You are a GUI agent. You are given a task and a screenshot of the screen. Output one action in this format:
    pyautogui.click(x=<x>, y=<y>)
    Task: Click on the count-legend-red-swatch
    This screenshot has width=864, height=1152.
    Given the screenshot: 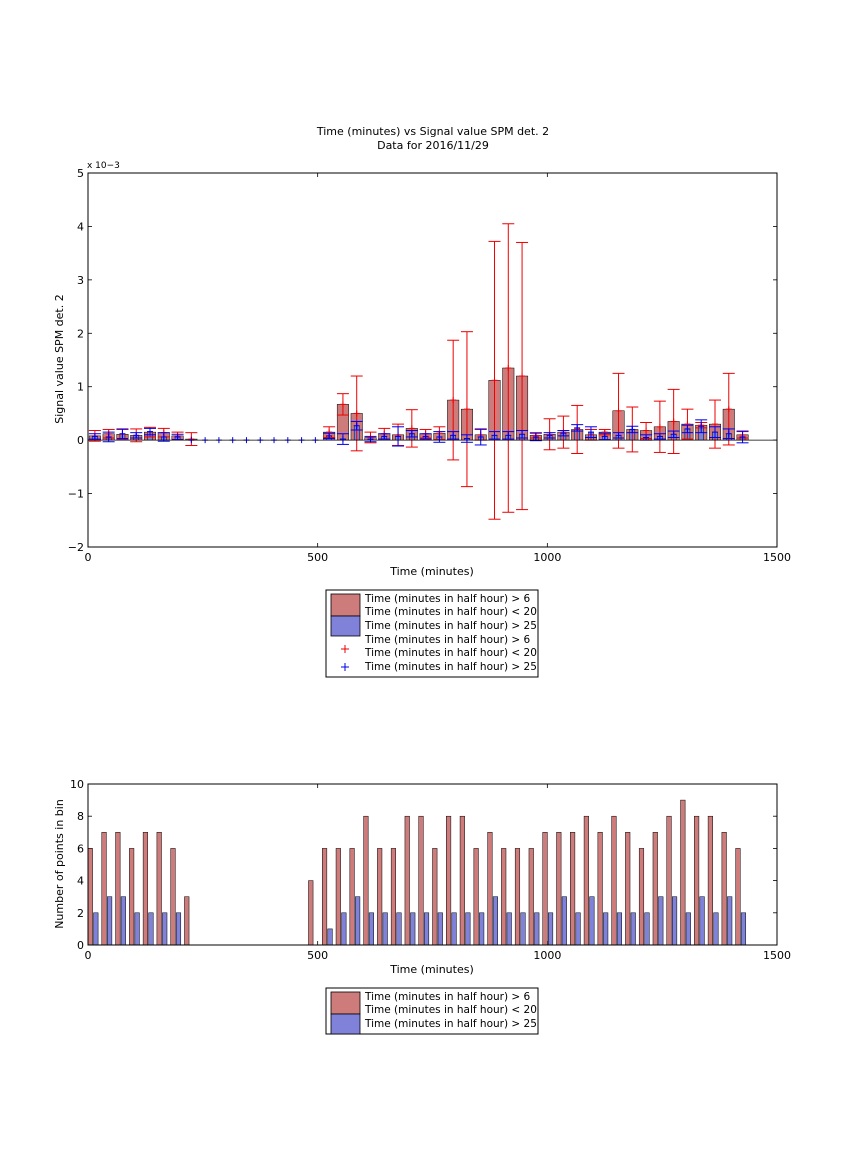 What is the action you would take?
    pyautogui.click(x=345, y=1003)
    